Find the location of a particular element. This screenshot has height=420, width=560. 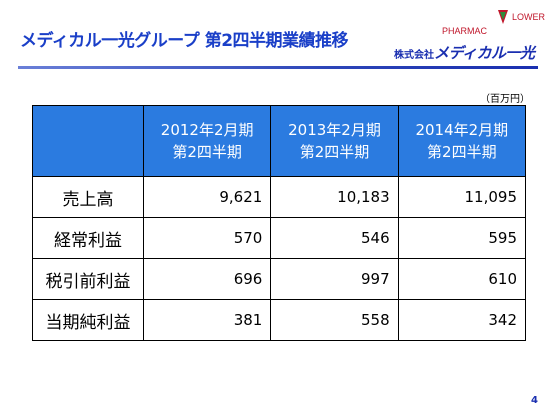

column-year: 2014年2月期 is located at coordinates (462, 130).